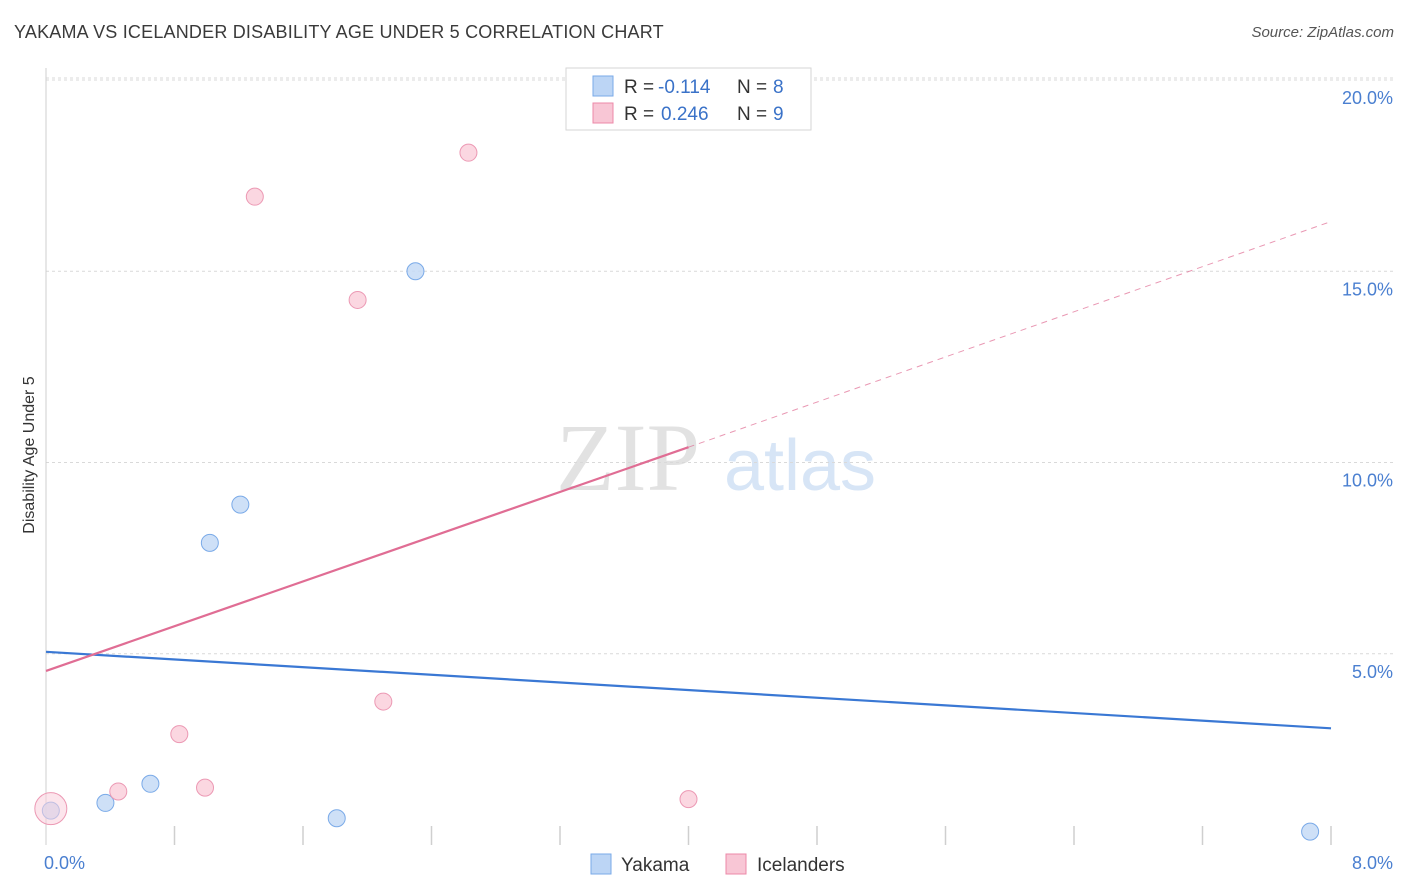 The image size is (1406, 892). I want to click on bottom-legend-swatch-icelanders, so click(736, 864).